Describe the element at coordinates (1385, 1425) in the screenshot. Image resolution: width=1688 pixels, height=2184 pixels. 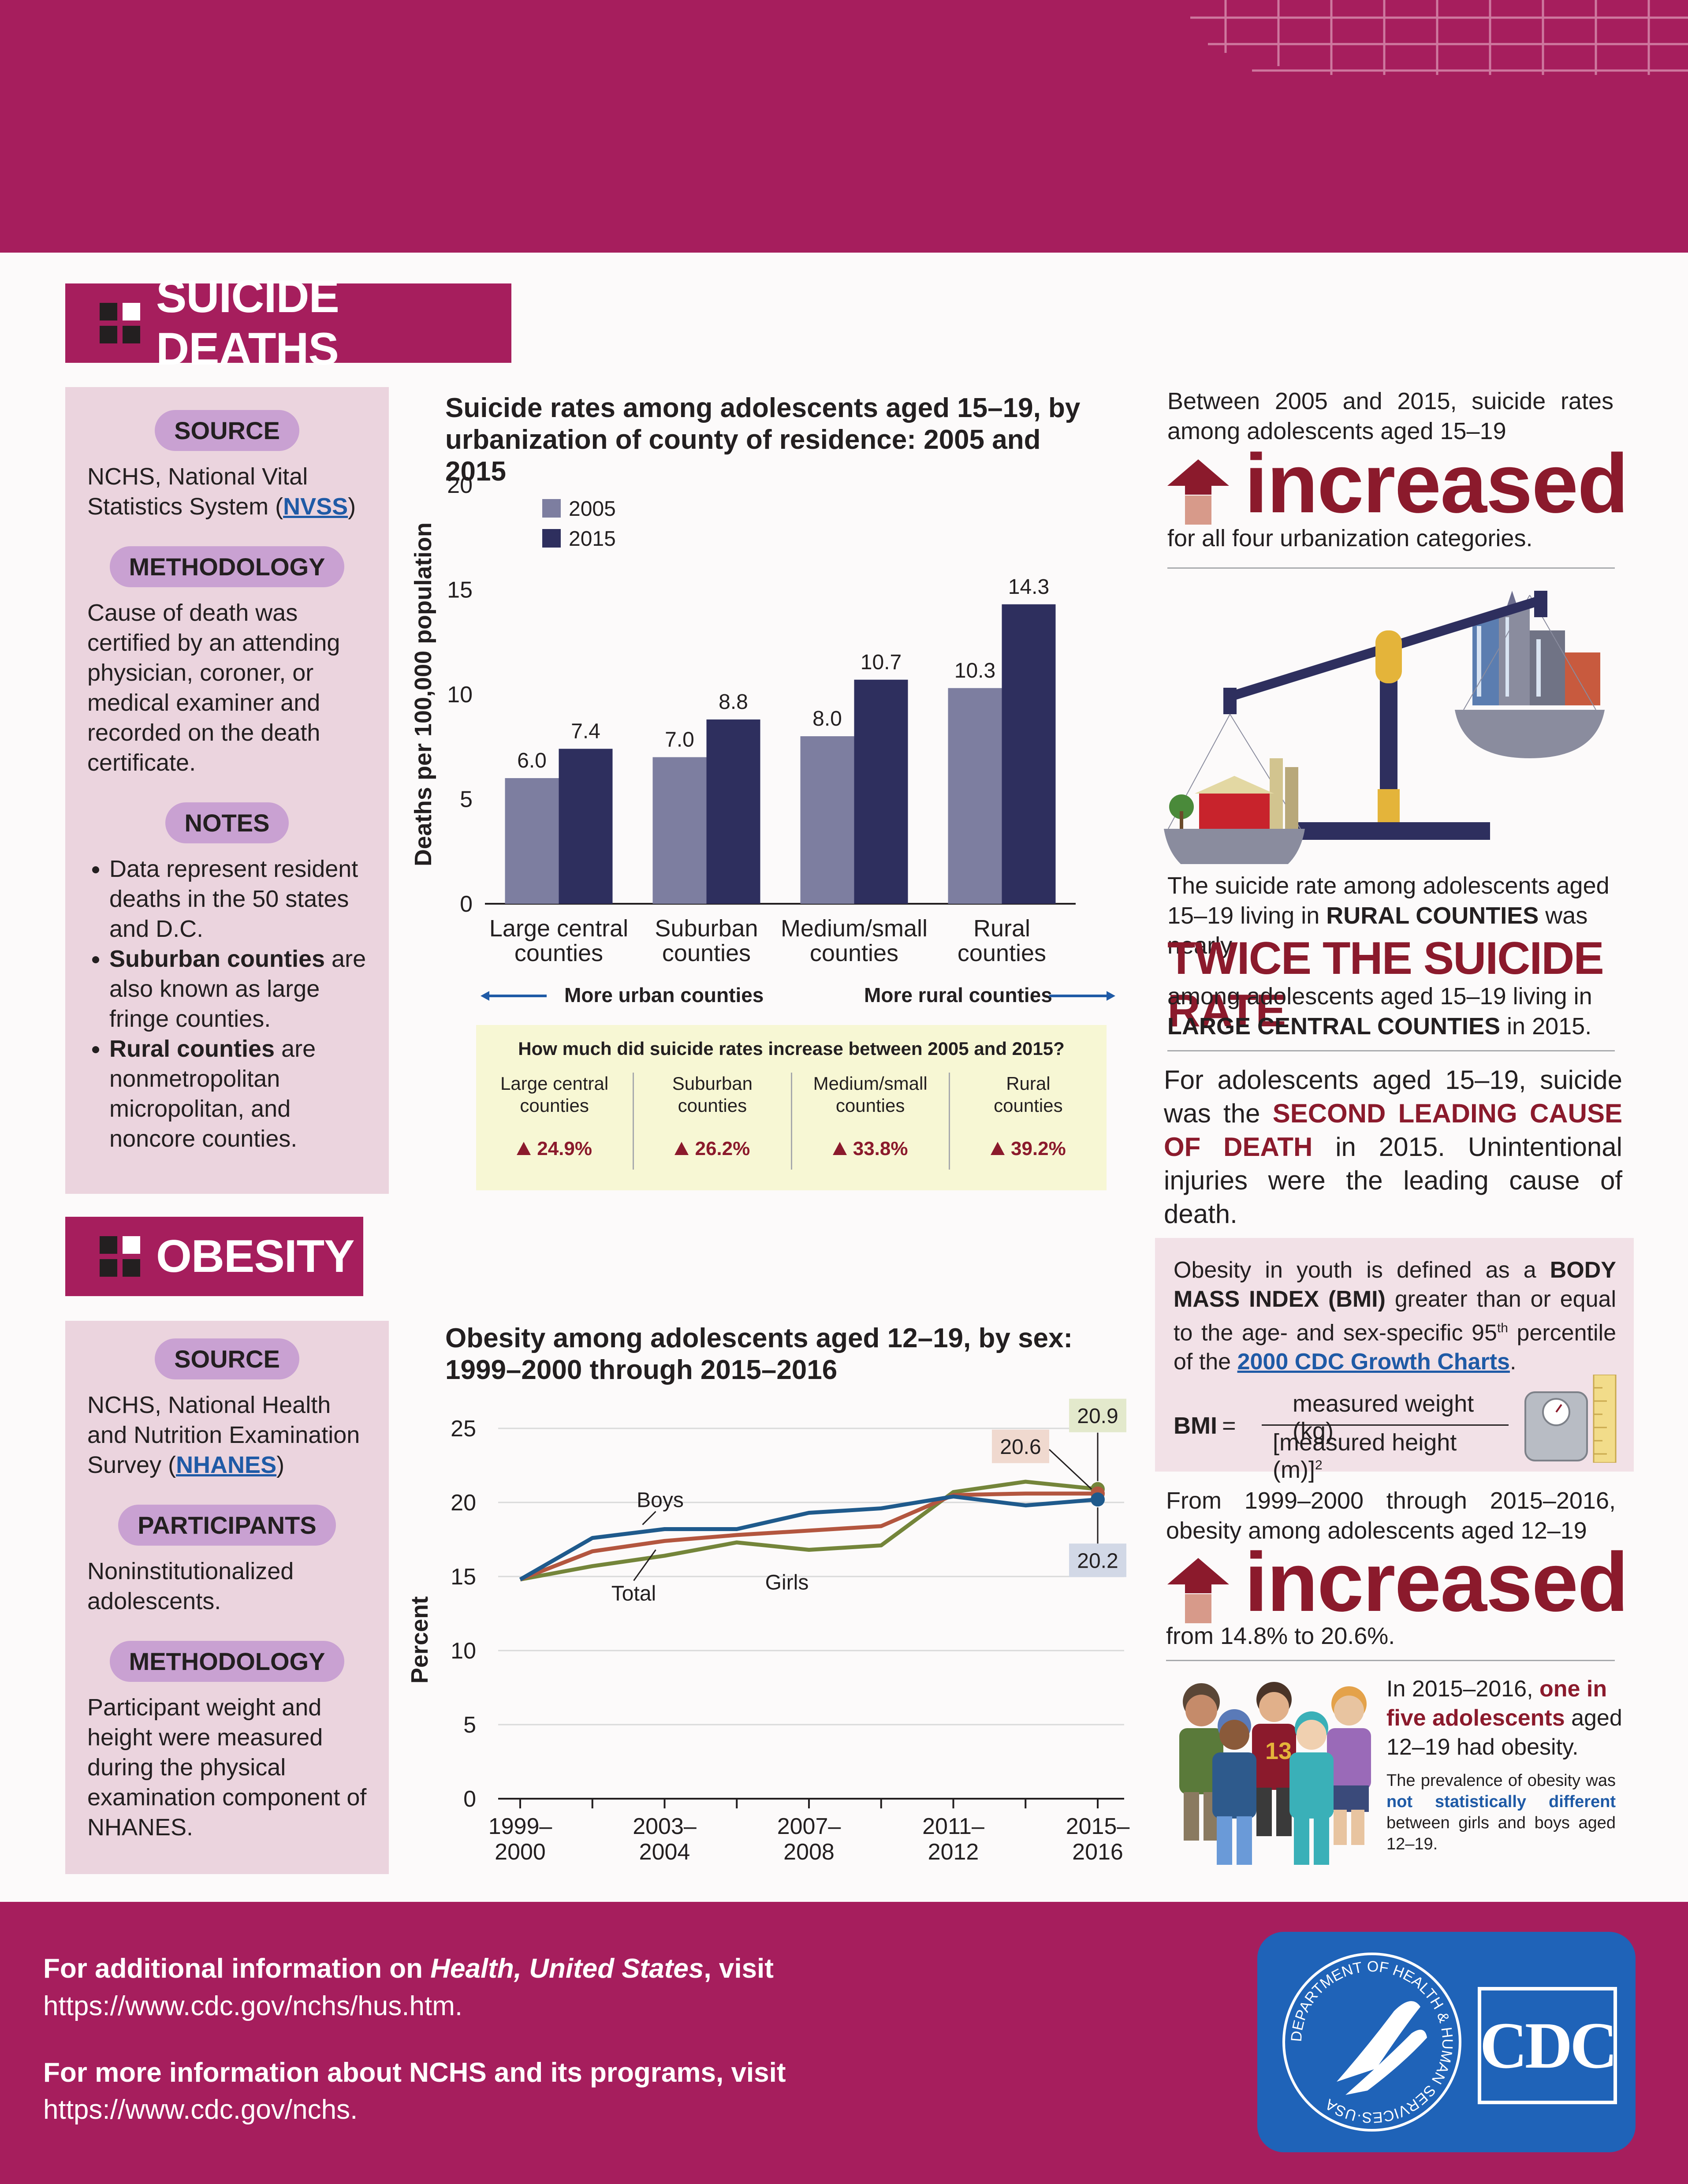
I see `fraction-bar` at that location.